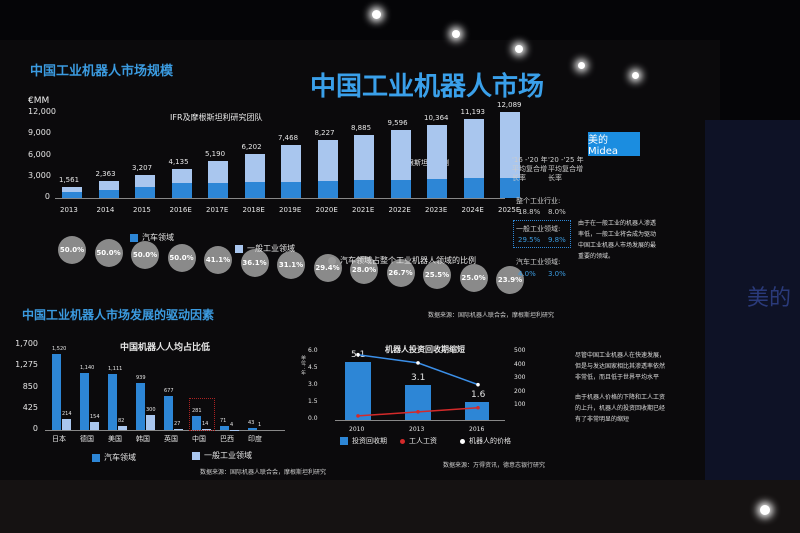  I want to click on value-label: 1,140, so click(87, 368).